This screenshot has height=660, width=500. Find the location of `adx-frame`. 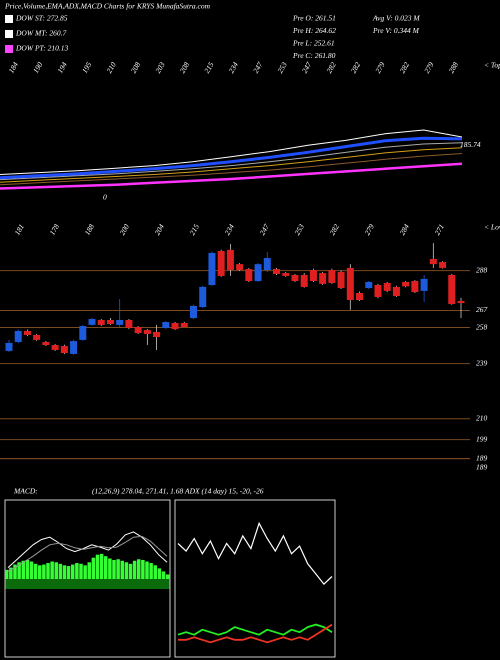

adx-frame is located at coordinates (255, 578).